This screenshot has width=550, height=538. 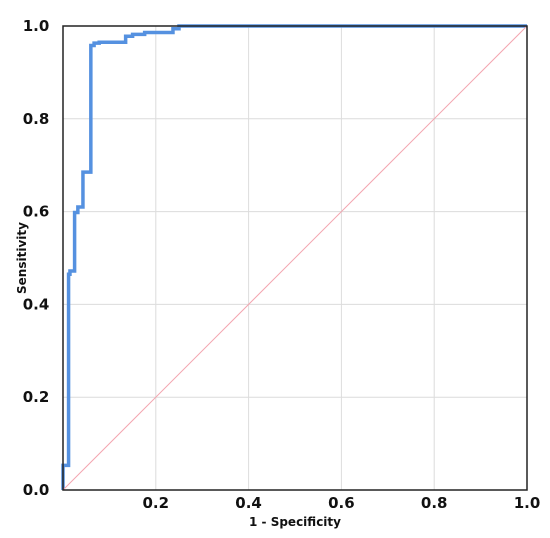 What do you see at coordinates (36, 304) in the screenshot?
I see `y-tick-label: 0.4` at bounding box center [36, 304].